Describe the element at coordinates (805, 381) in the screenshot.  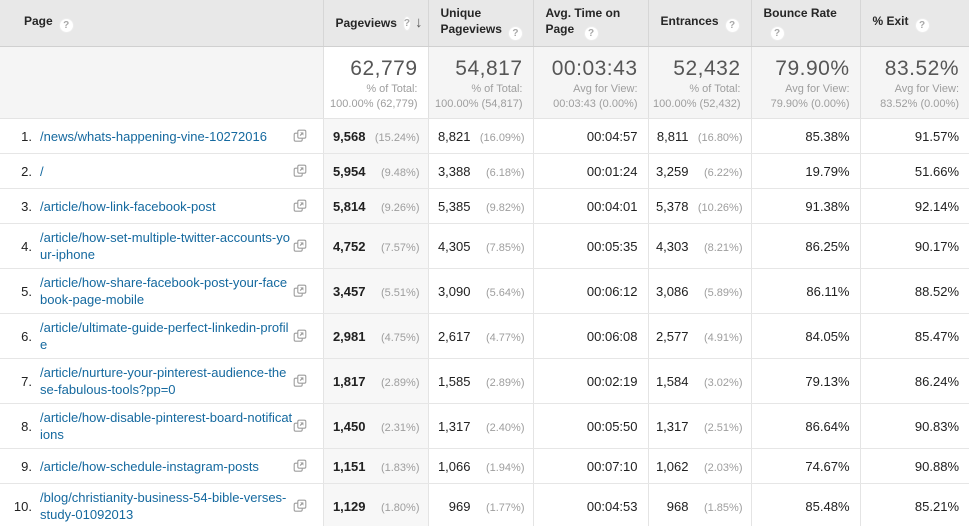
I see `bounce-rate-cell: 79.13%` at that location.